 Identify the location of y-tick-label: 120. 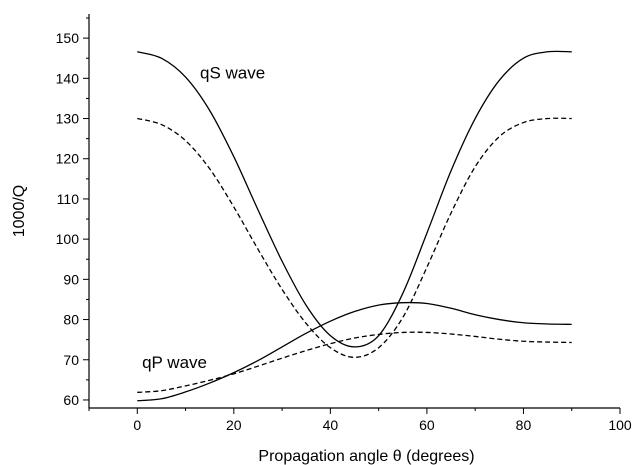
(68, 159).